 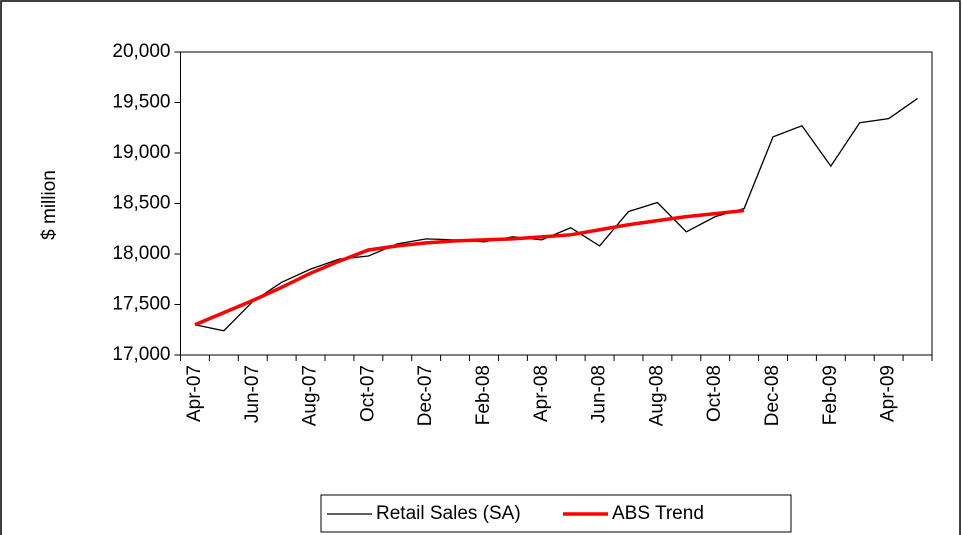 I want to click on x-tick-label: Oct-08, so click(x=714, y=393).